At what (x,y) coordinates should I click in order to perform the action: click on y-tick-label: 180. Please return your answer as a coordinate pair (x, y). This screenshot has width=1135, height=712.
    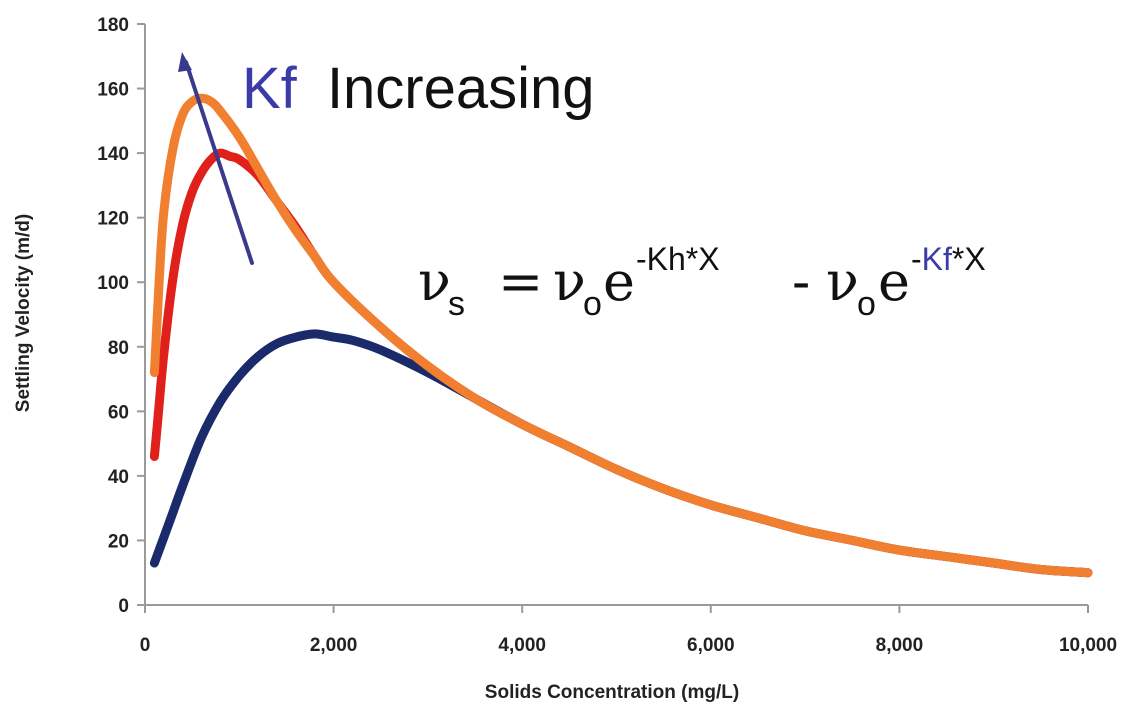
    Looking at the image, I should click on (113, 25).